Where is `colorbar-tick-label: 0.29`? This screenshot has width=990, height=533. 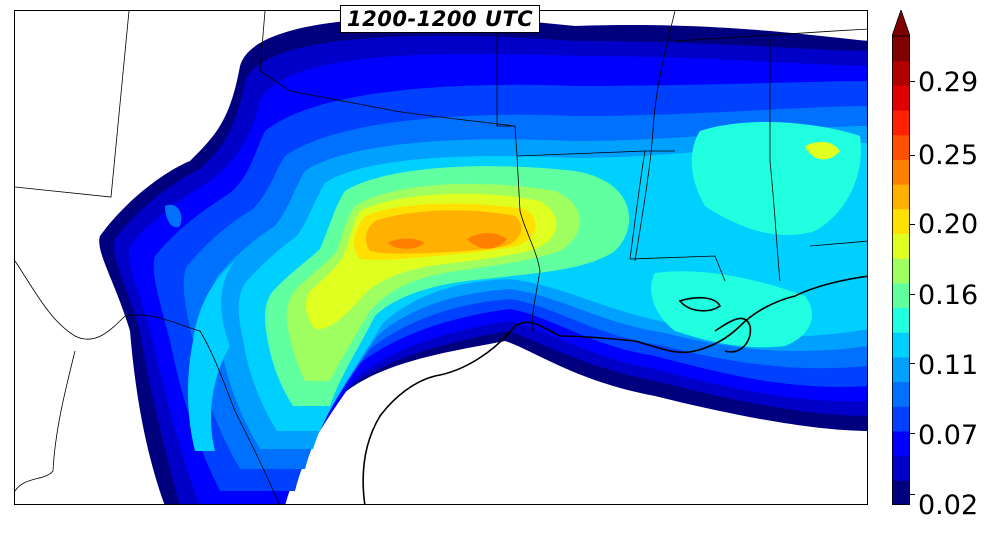 colorbar-tick-label: 0.29 is located at coordinates (948, 82).